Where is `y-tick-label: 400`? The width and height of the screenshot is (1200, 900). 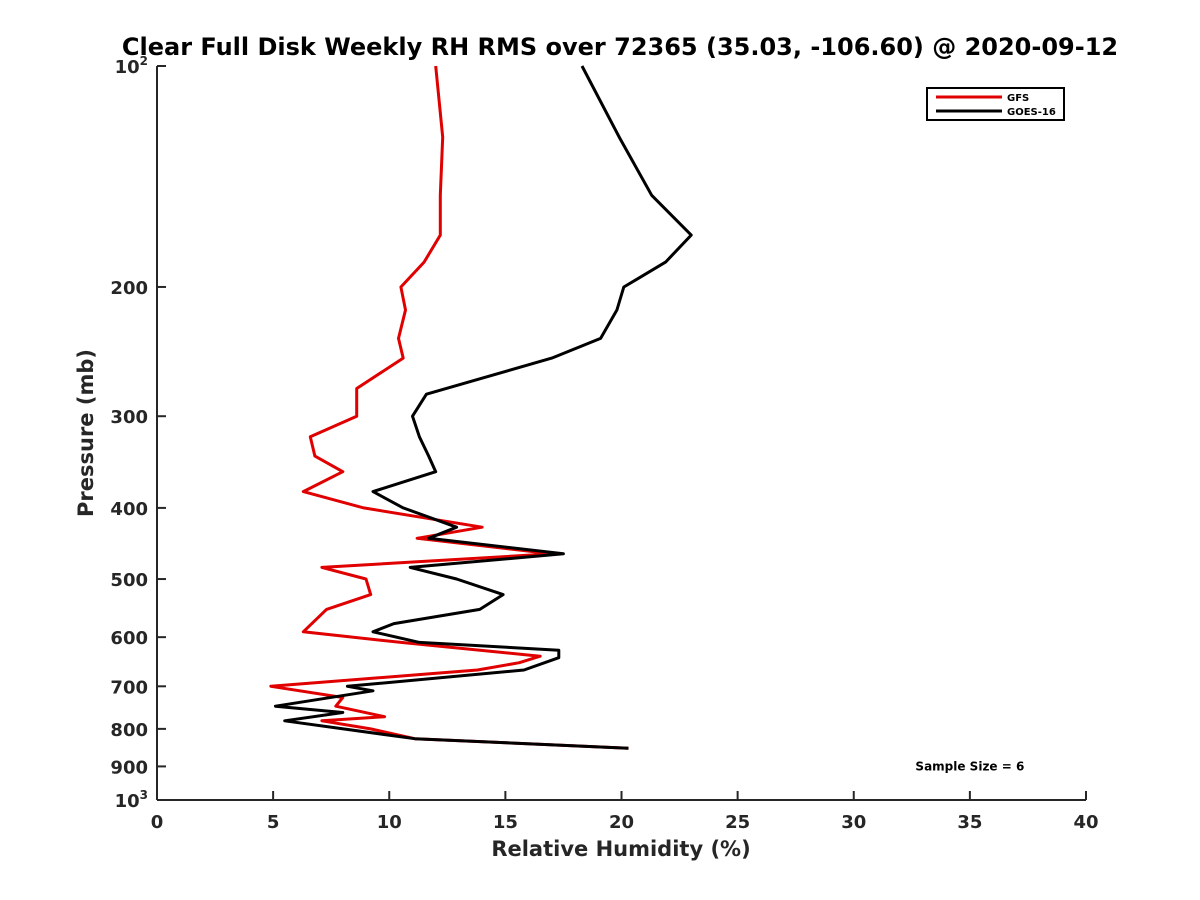
y-tick-label: 400 is located at coordinates (129, 509).